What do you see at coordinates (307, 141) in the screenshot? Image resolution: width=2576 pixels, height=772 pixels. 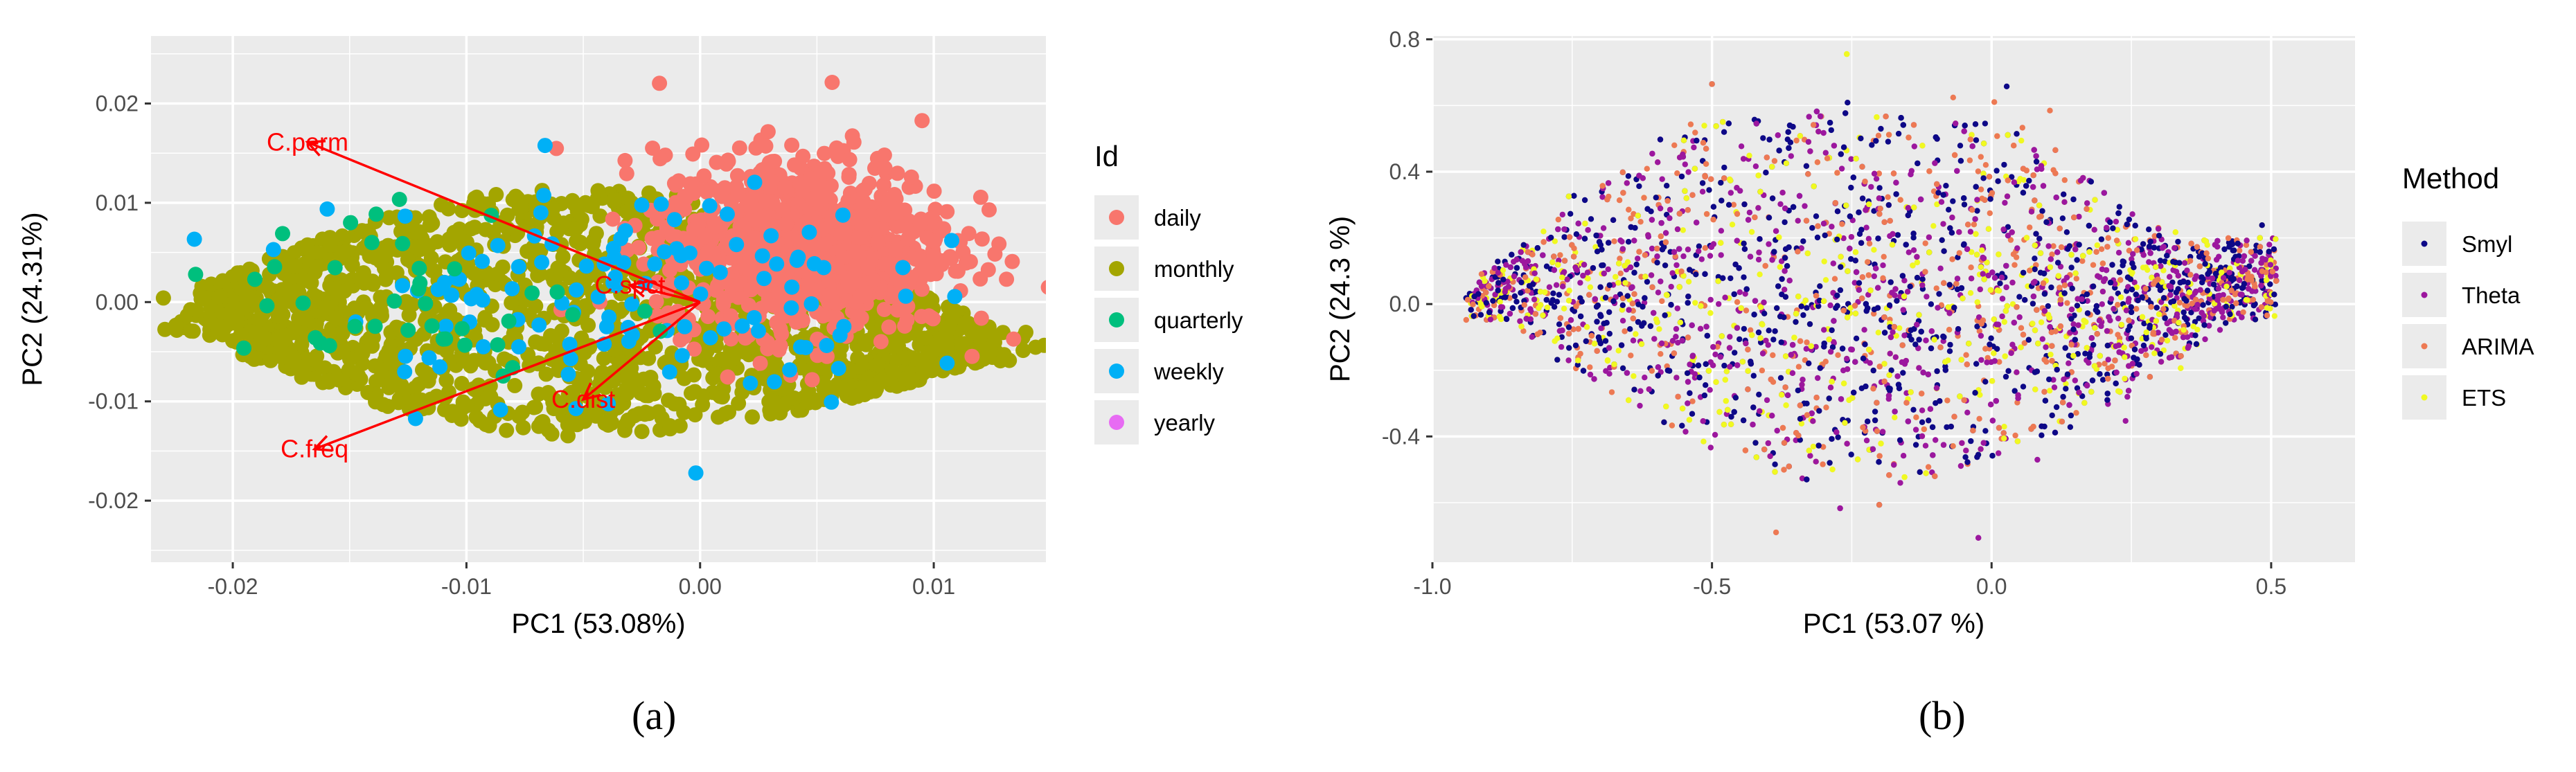 I see `arrow-label: C.perm` at bounding box center [307, 141].